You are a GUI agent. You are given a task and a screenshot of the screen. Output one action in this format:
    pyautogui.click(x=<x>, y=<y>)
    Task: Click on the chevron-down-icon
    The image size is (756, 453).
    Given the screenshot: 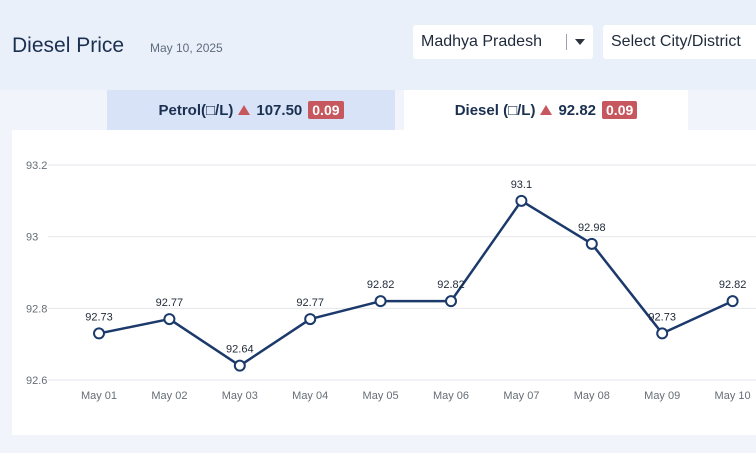 What is the action you would take?
    pyautogui.click(x=580, y=42)
    